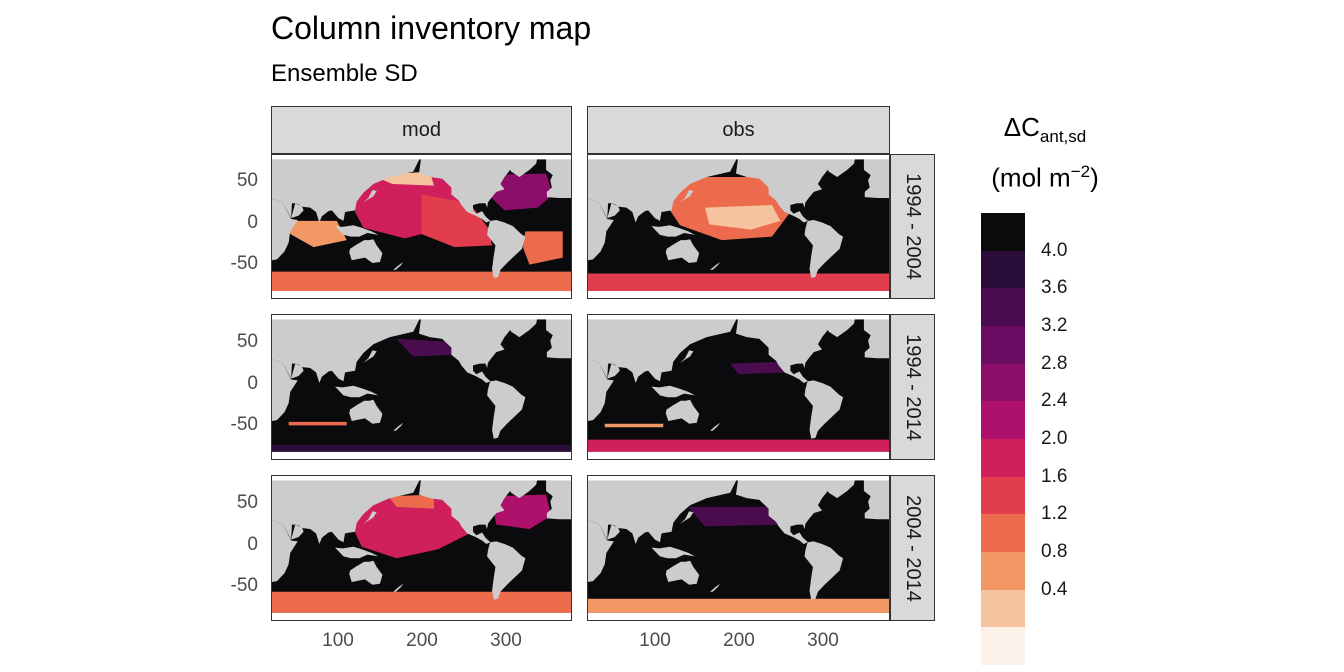 Image resolution: width=1344 pixels, height=672 pixels. Describe the element at coordinates (912, 226) in the screenshot. I see `row-strip-1: 1994 - 2004` at that location.